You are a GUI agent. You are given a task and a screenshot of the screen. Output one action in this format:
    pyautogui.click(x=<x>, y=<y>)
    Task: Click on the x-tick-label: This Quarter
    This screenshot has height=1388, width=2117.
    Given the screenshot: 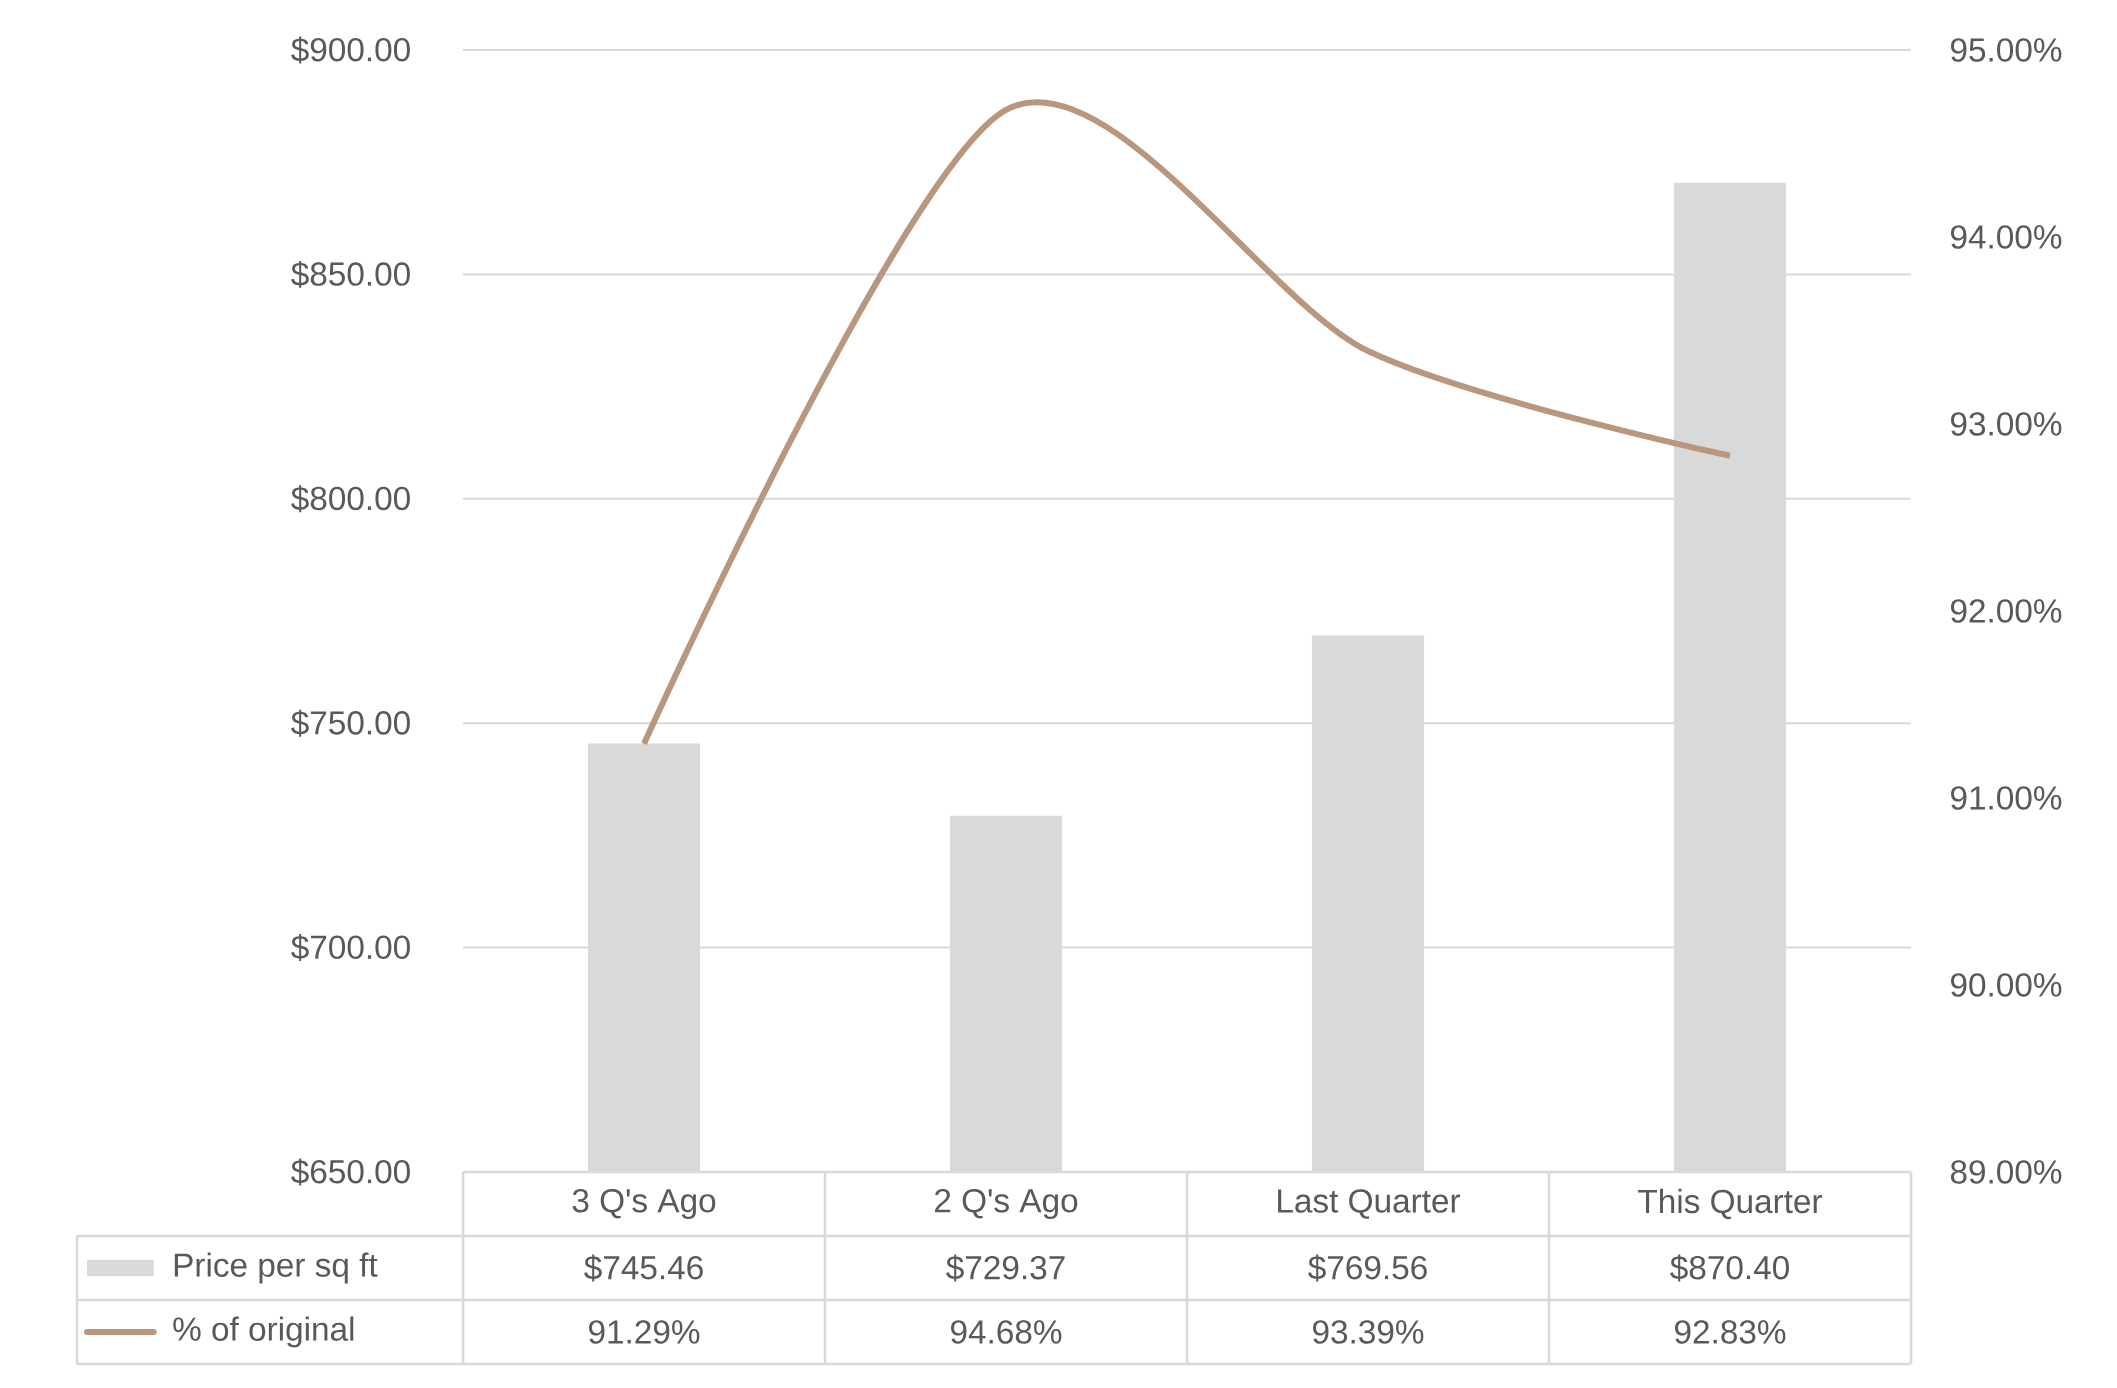 What is the action you would take?
    pyautogui.click(x=1730, y=1204)
    